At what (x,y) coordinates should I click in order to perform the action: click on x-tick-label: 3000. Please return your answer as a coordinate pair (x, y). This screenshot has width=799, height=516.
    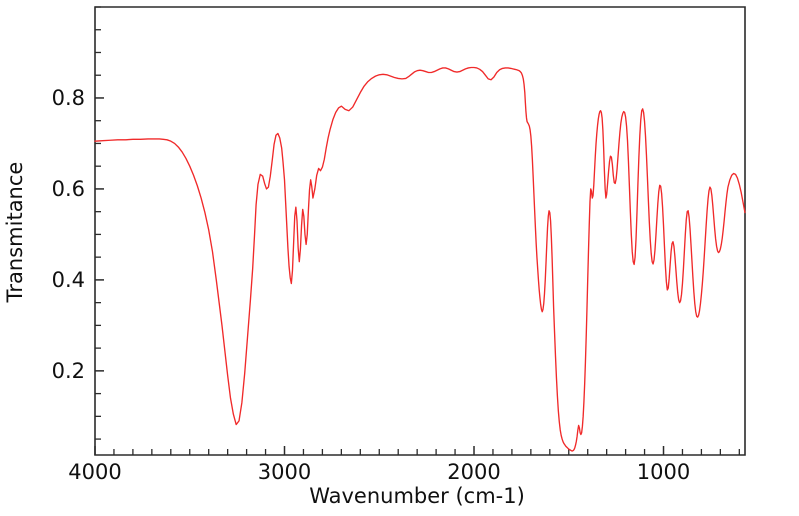
    Looking at the image, I should click on (284, 472).